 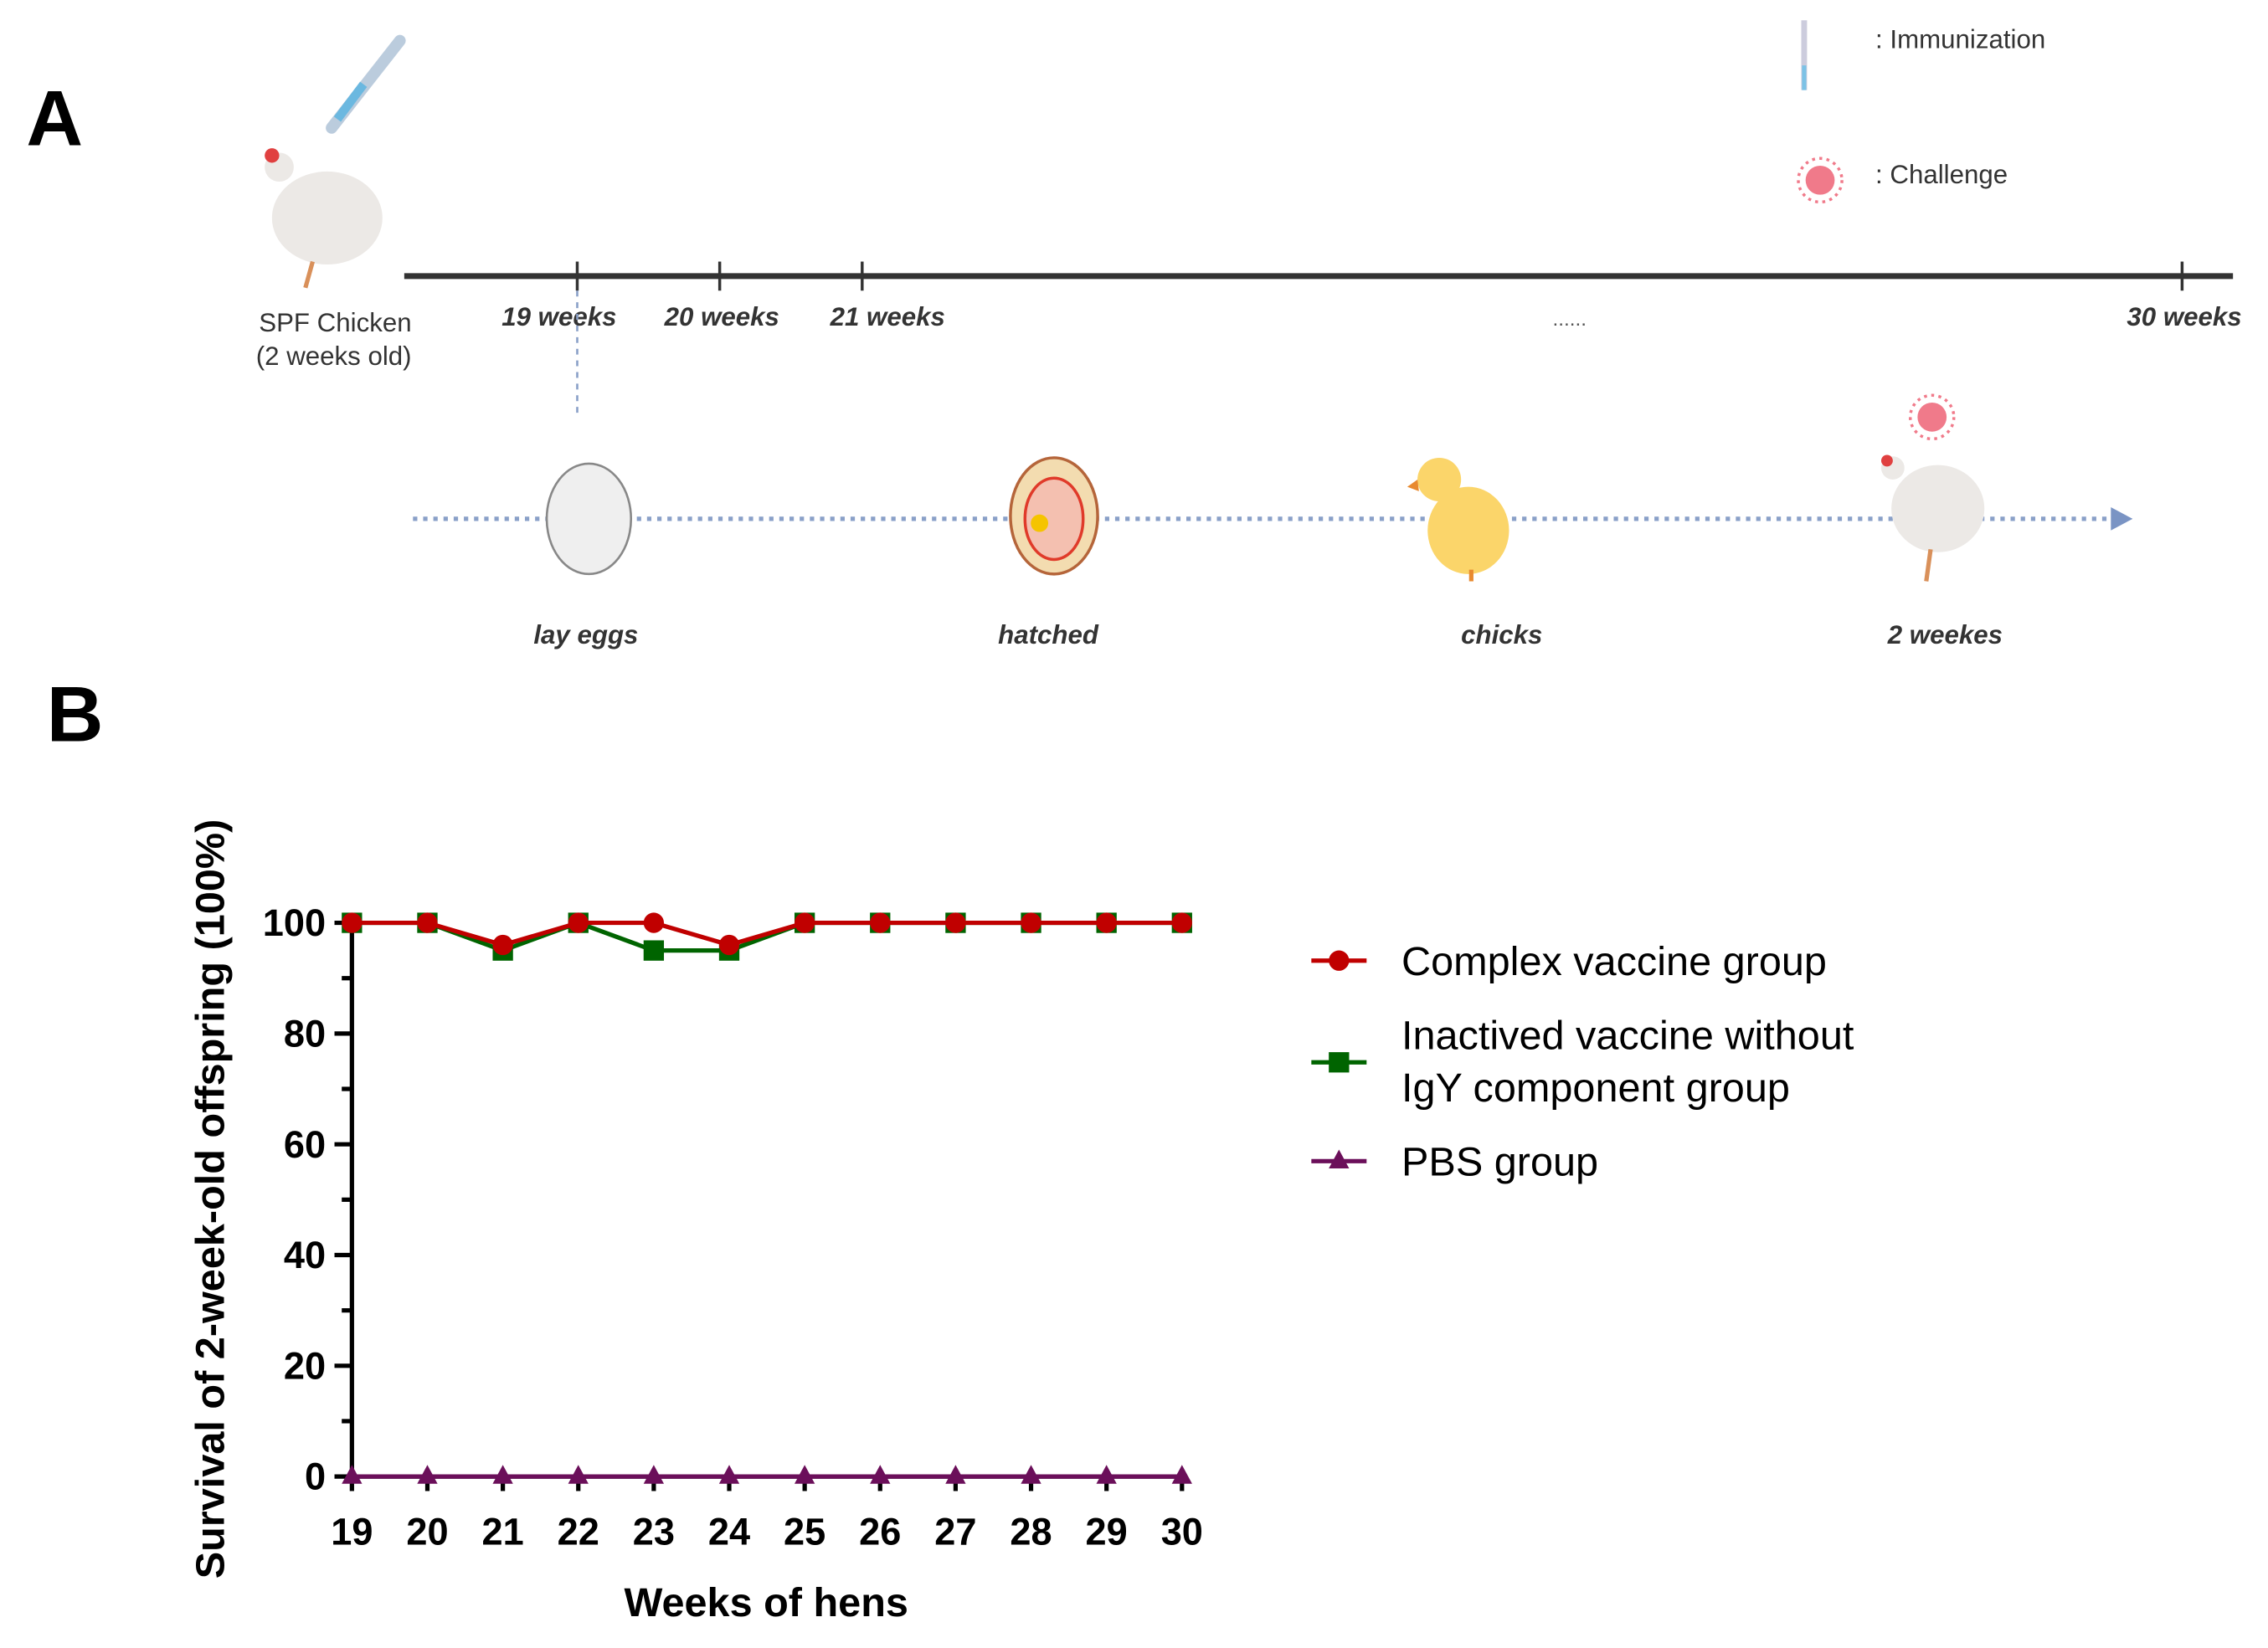 I want to click on x-tick-label: 29, so click(x=1107, y=1532).